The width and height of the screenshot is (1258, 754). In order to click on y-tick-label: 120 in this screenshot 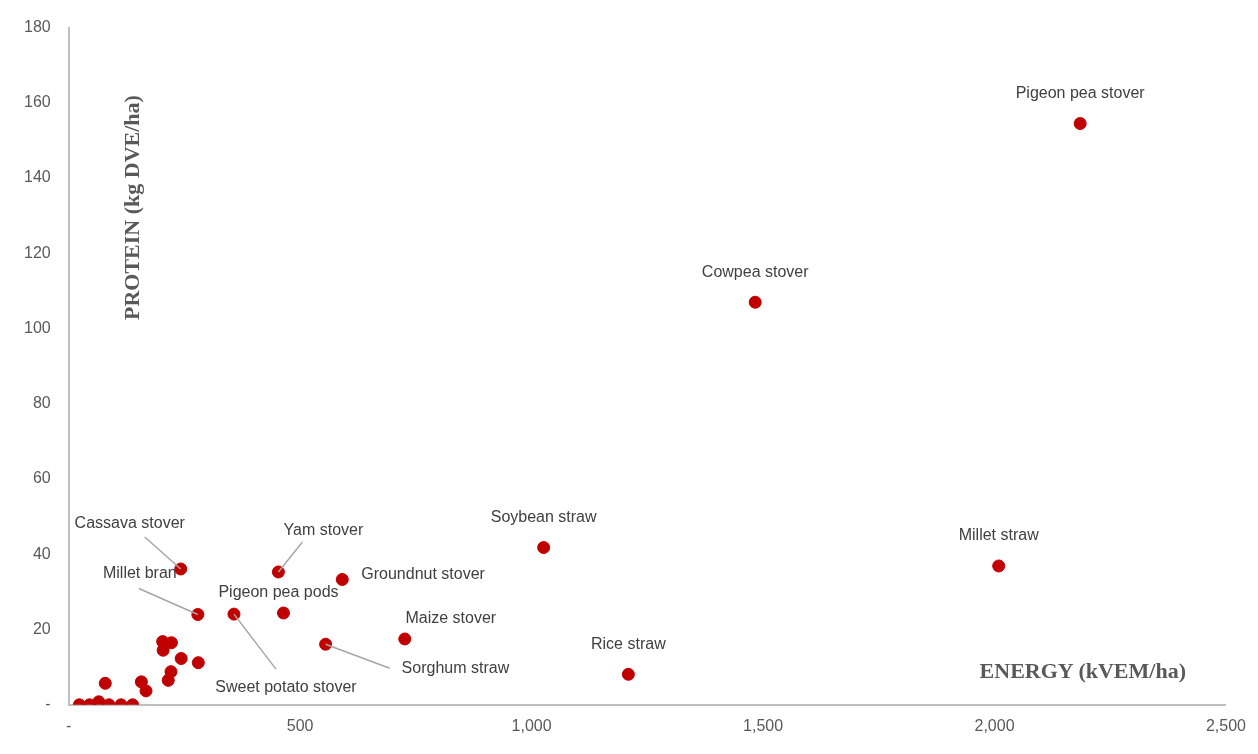, I will do `click(37, 252)`.